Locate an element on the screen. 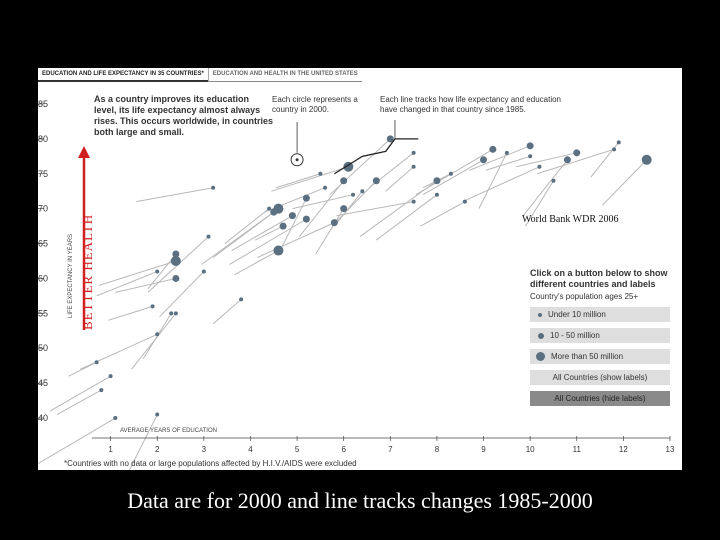 The height and width of the screenshot is (540, 720). under-10-million-button: Under 10 million is located at coordinates (600, 314).